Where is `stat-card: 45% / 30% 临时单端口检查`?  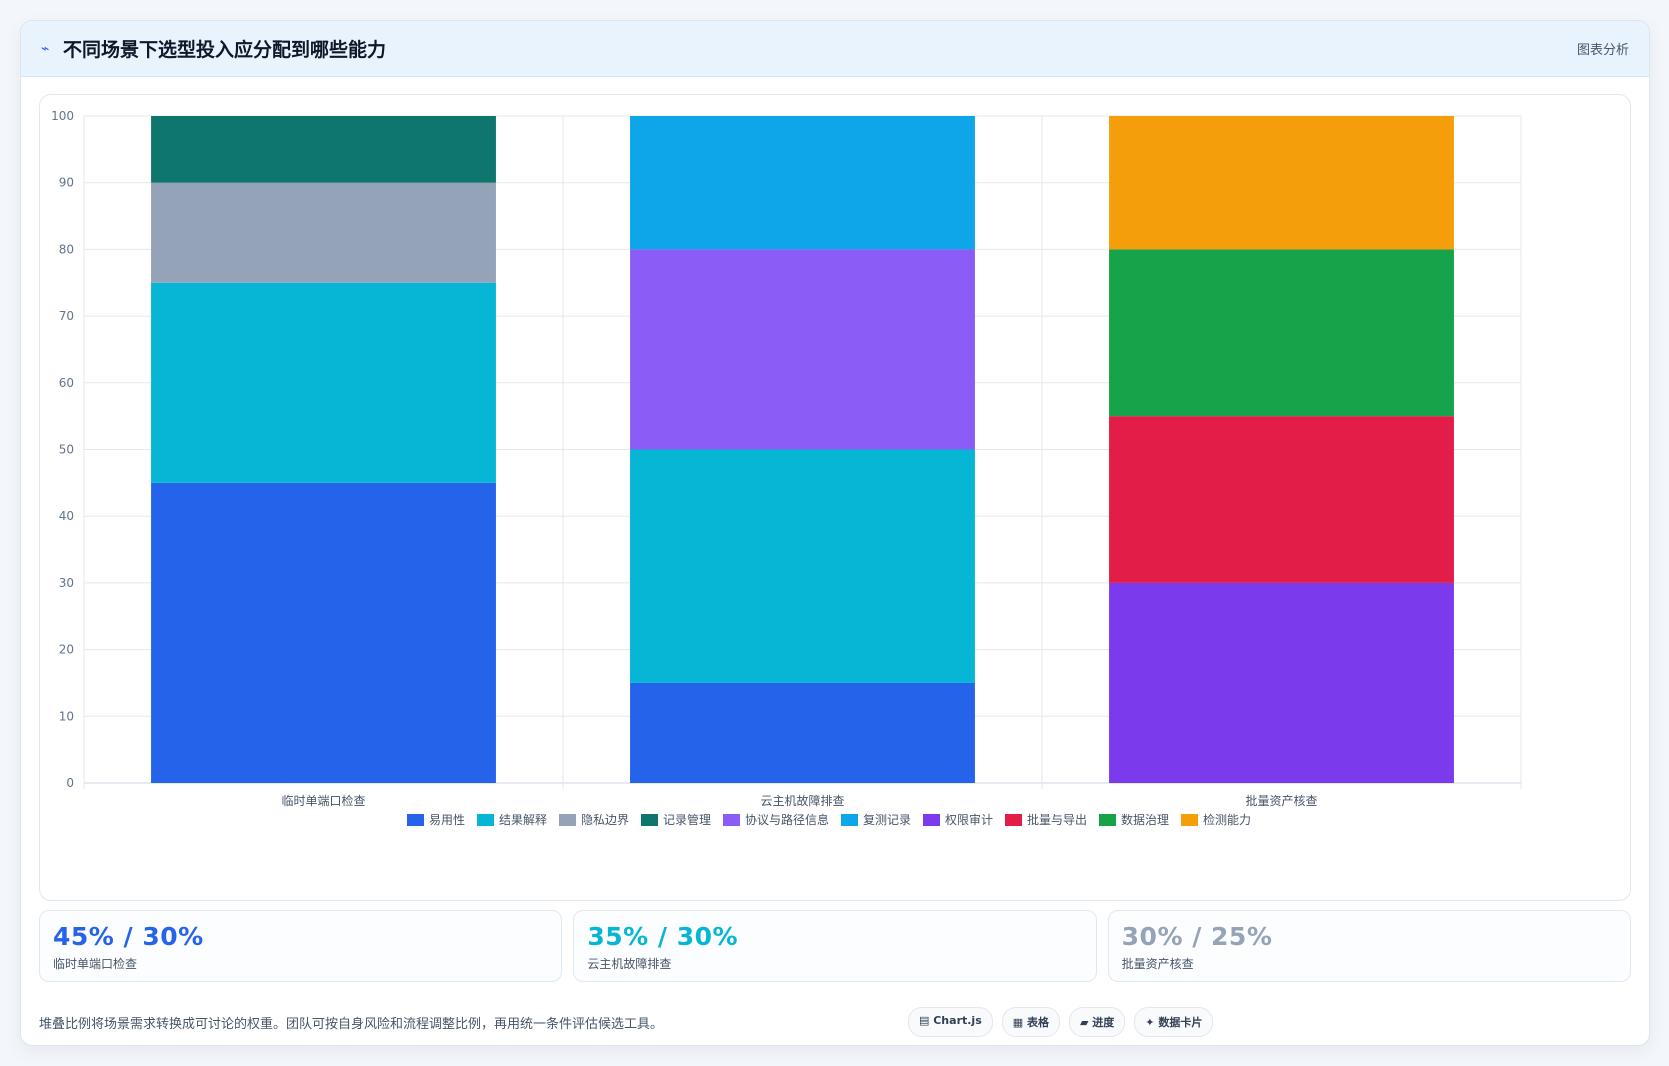
stat-card: 45% / 30% 临时单端口检查 is located at coordinates (301, 946).